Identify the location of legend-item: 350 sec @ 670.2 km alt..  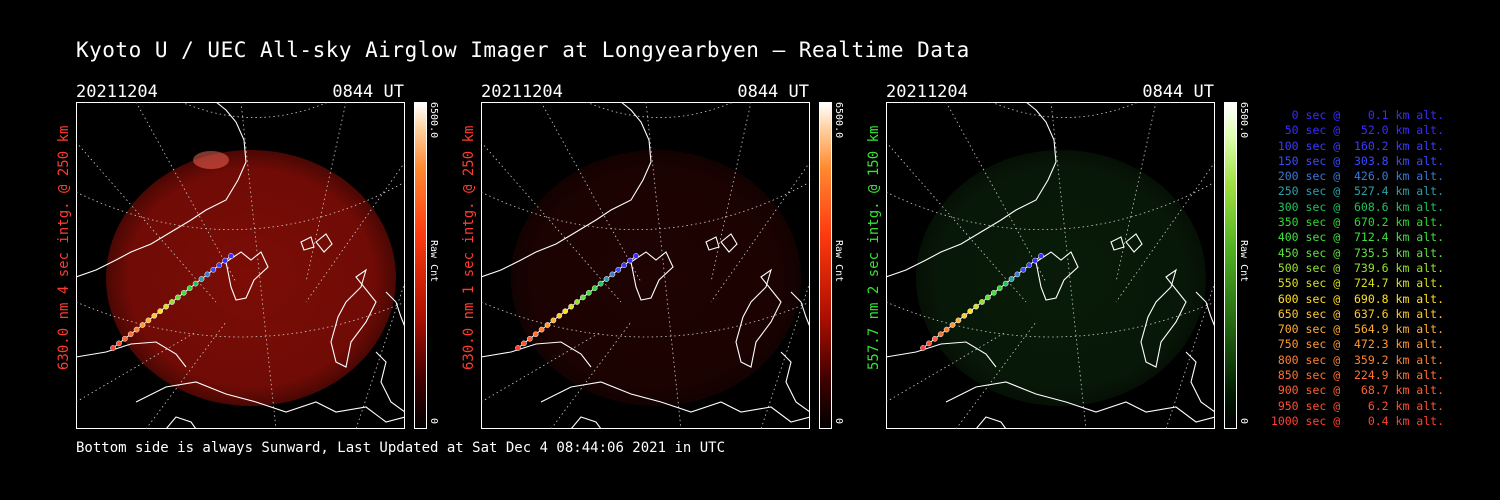
(1357, 222).